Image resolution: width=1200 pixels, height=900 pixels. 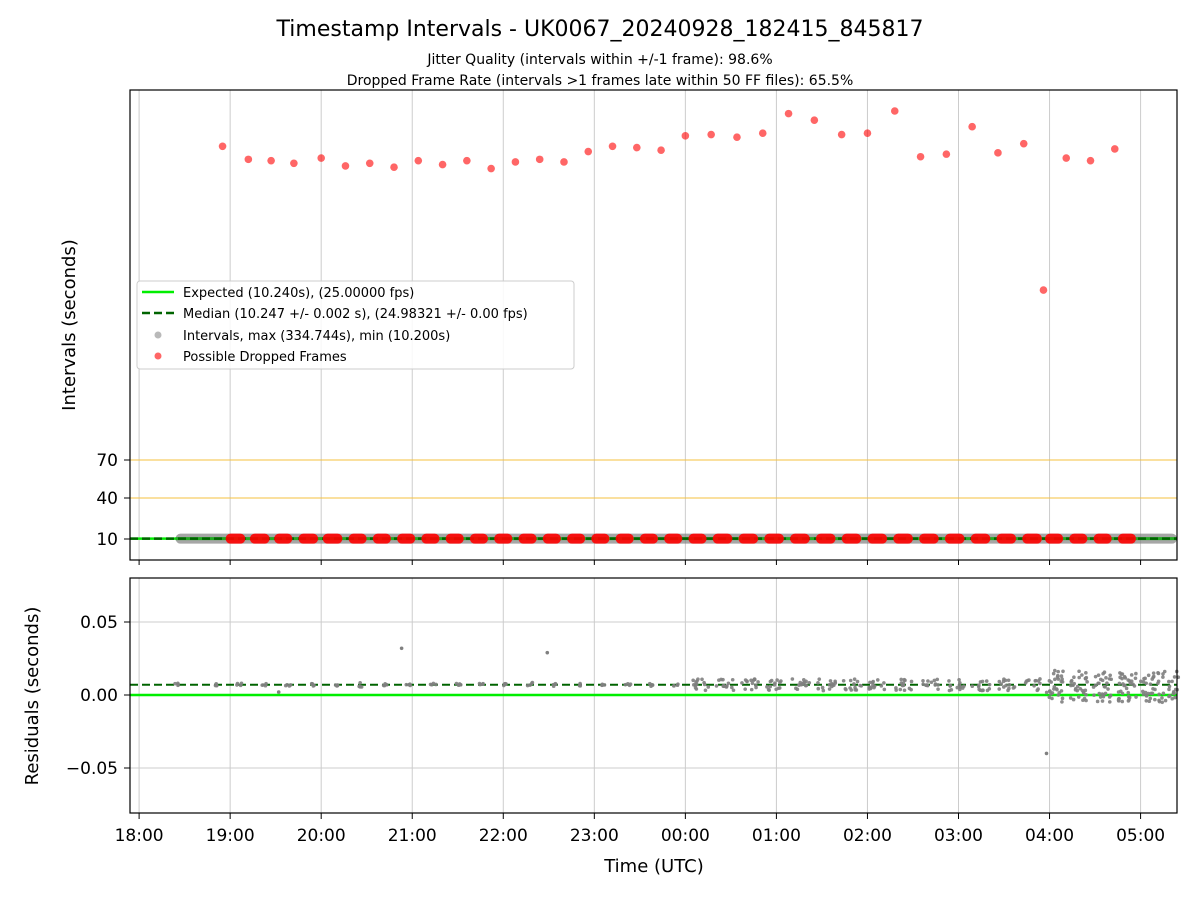 What do you see at coordinates (298, 293) in the screenshot?
I see `legend-expected-label: Expected (10.240s), (25.00000 fps)` at bounding box center [298, 293].